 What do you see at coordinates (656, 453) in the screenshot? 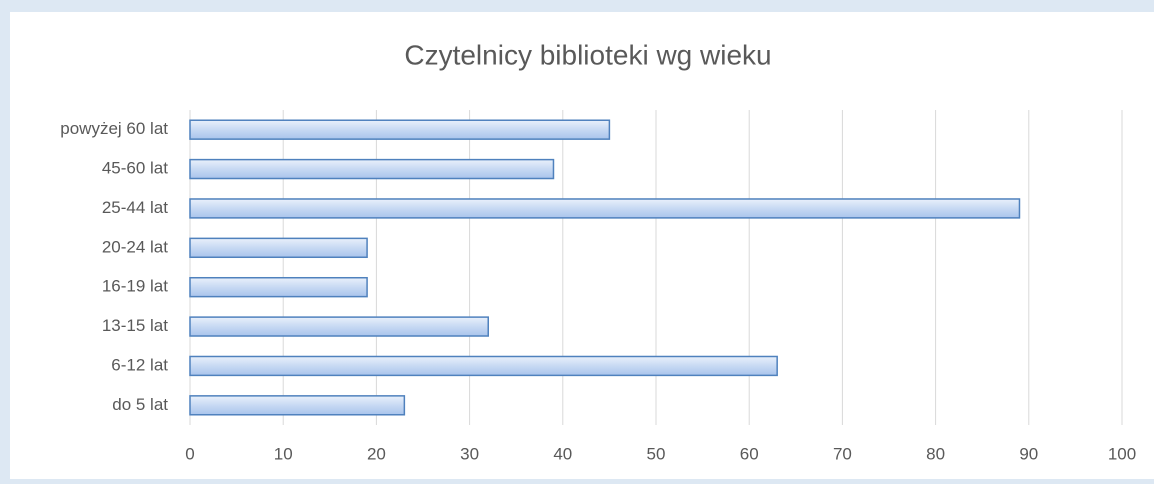
I see `x-tick-label: 50` at bounding box center [656, 453].